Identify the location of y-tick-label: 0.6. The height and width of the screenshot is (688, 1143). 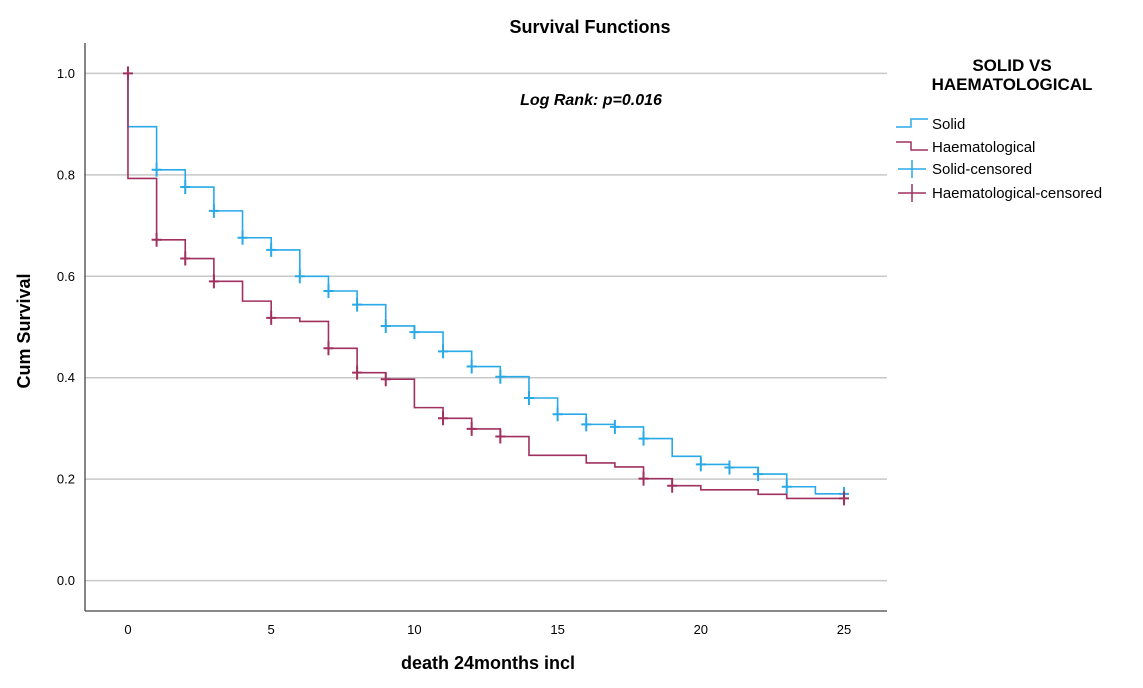
(66, 276).